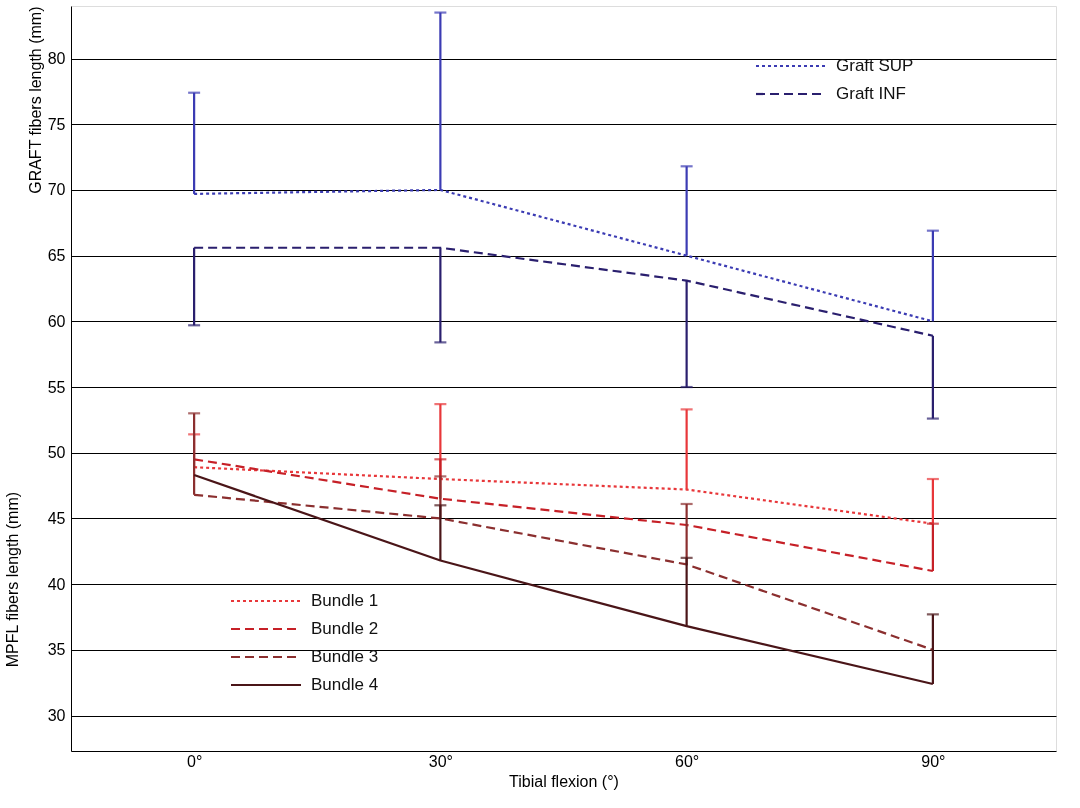  Describe the element at coordinates (12, 579) in the screenshot. I see `text: MPFL fibers length (mm)` at that location.